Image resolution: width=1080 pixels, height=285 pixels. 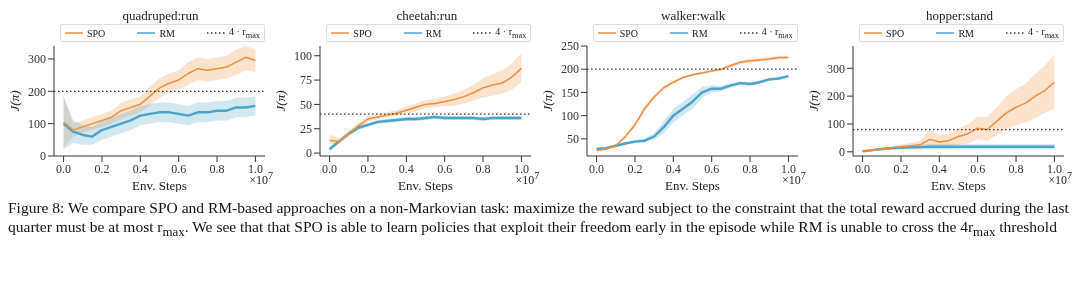 What do you see at coordinates (160, 16) in the screenshot?
I see `chart-title: quadruped:run` at bounding box center [160, 16].